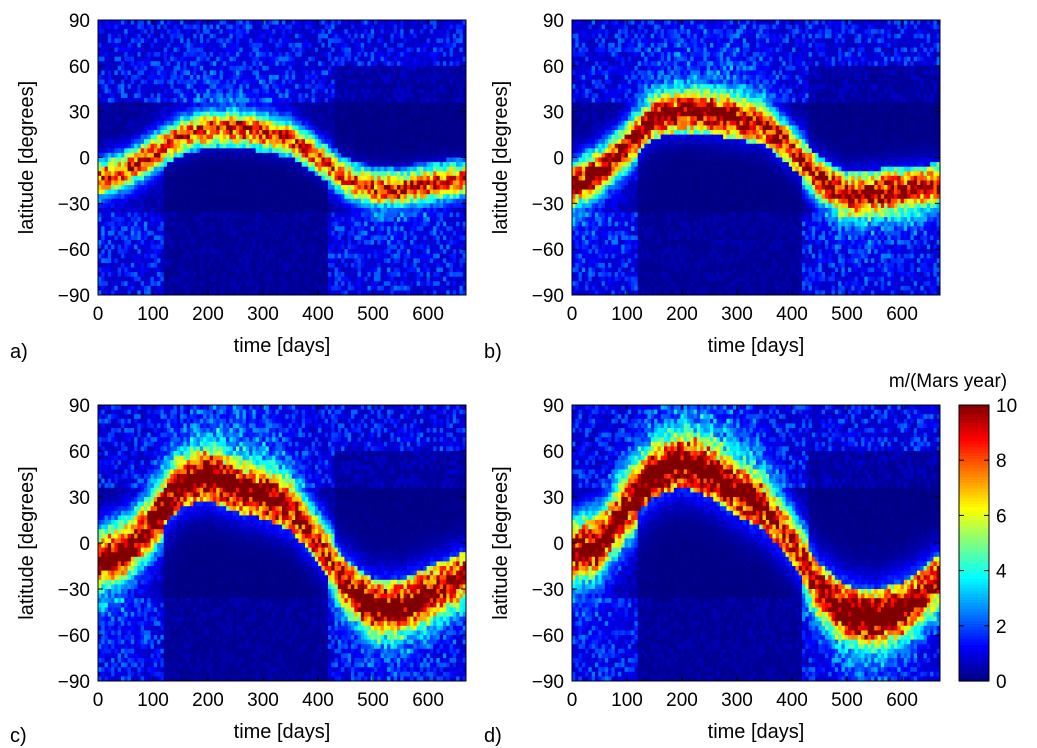 The width and height of the screenshot is (1037, 748). Describe the element at coordinates (1001, 572) in the screenshot. I see `colorbar-tick-label: 4` at that location.